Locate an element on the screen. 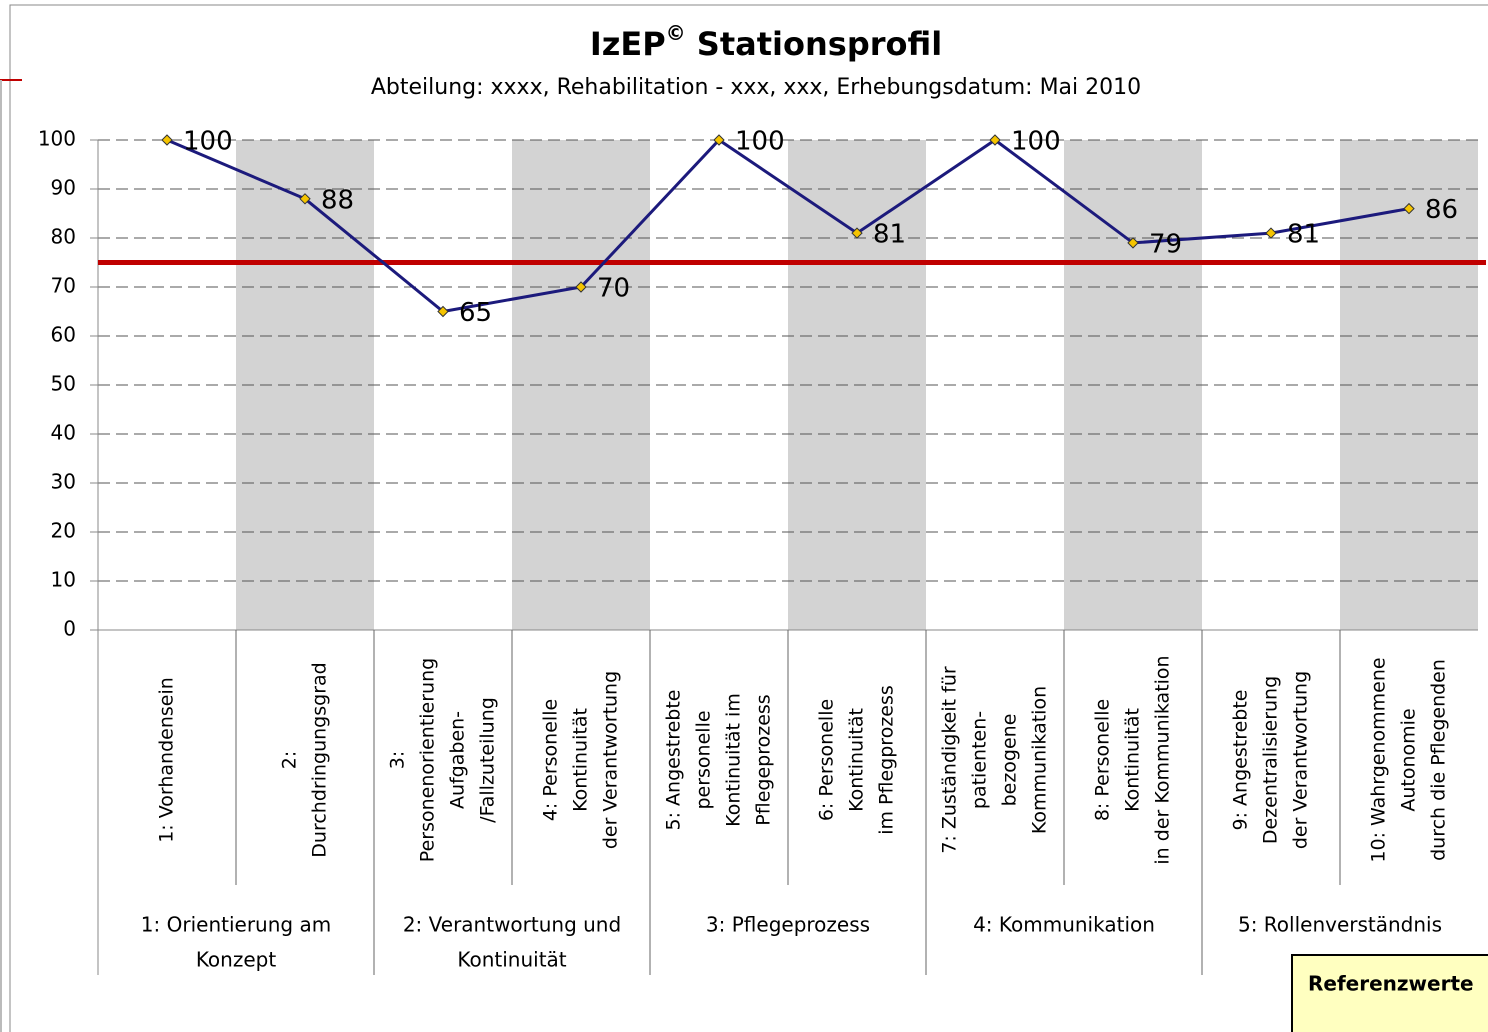 This screenshot has height=1032, width=1488. data-label: 70 is located at coordinates (613, 289).